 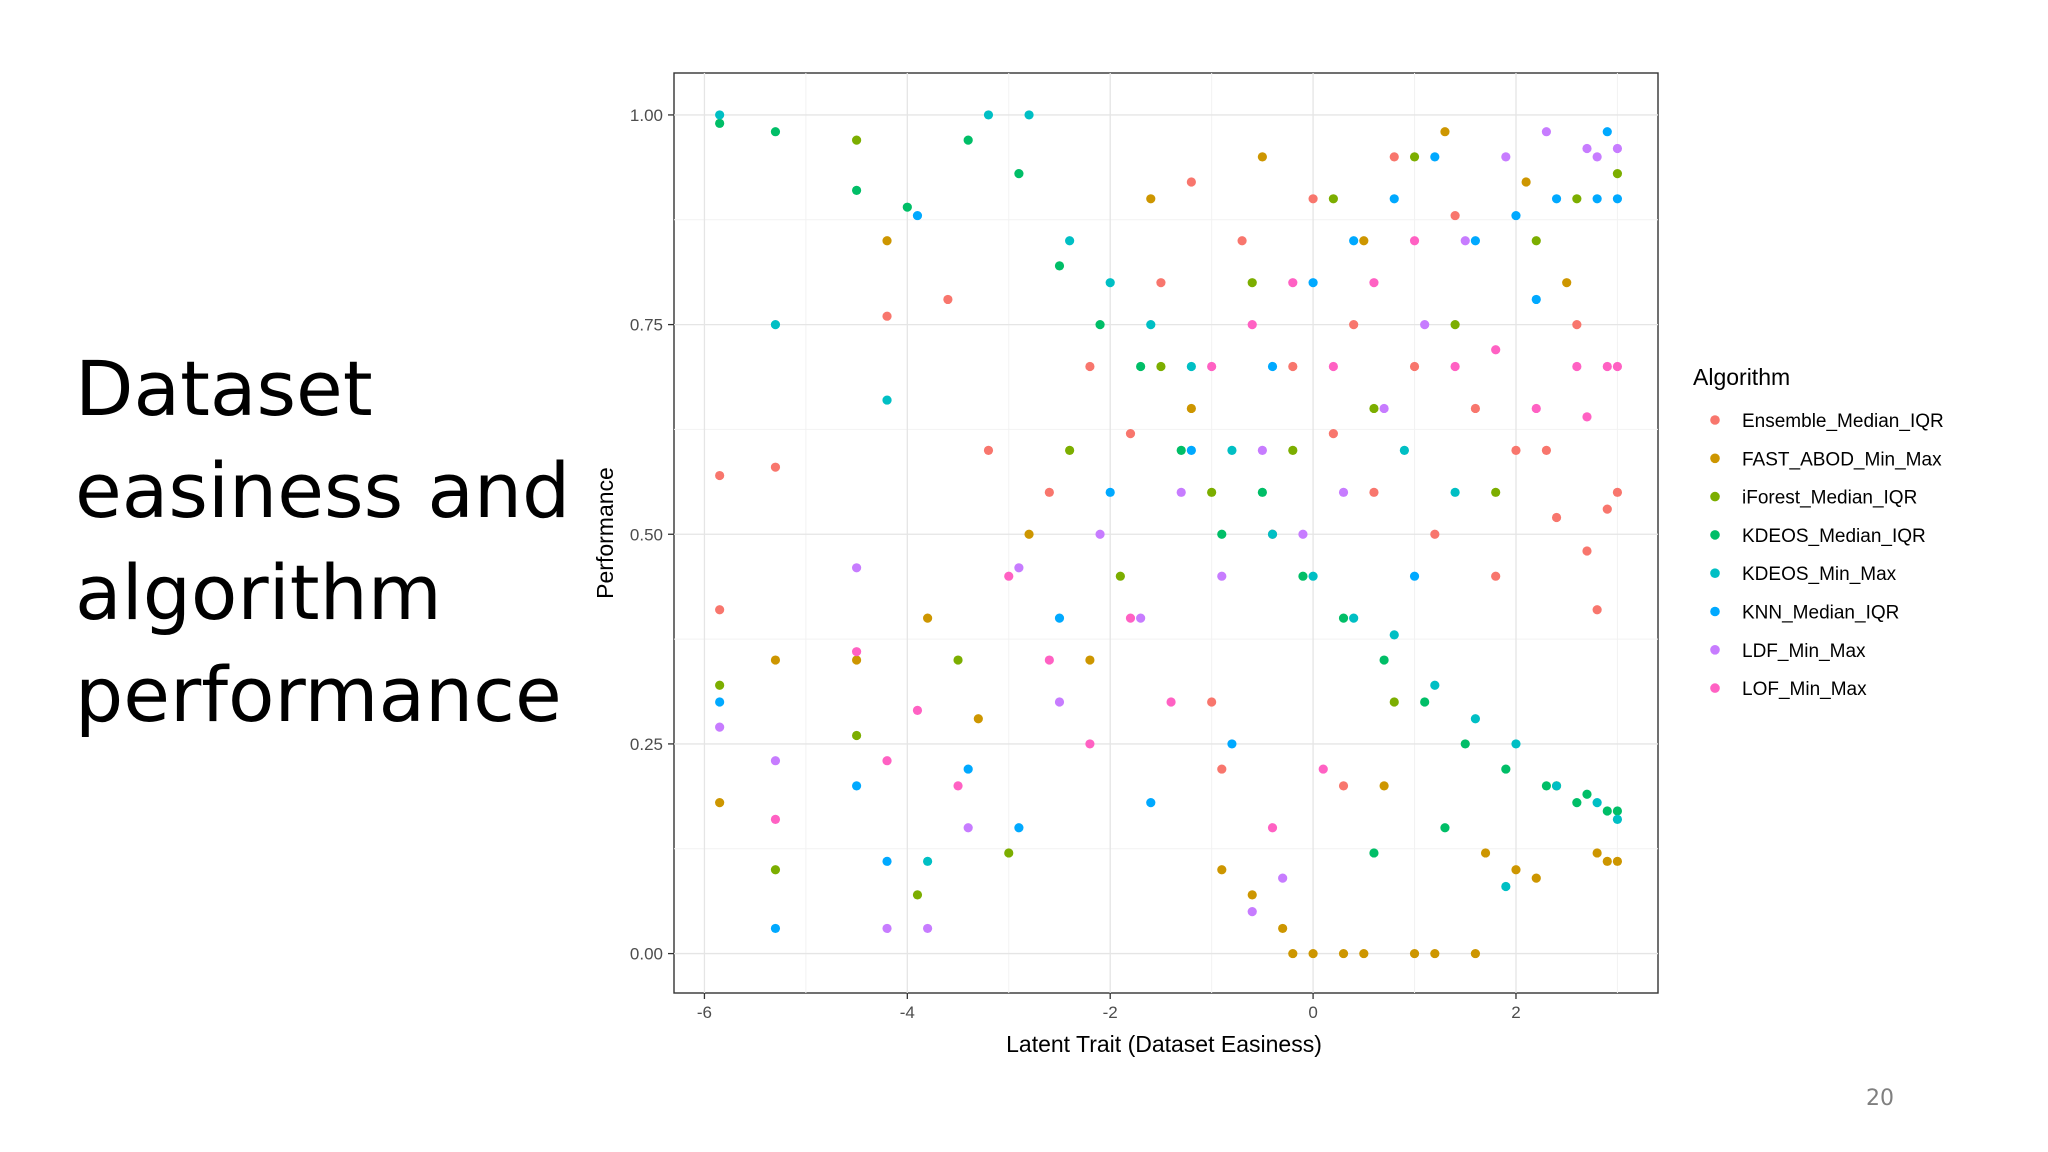 What do you see at coordinates (1804, 651) in the screenshot?
I see `legend-label: LDF_Min_Max` at bounding box center [1804, 651].